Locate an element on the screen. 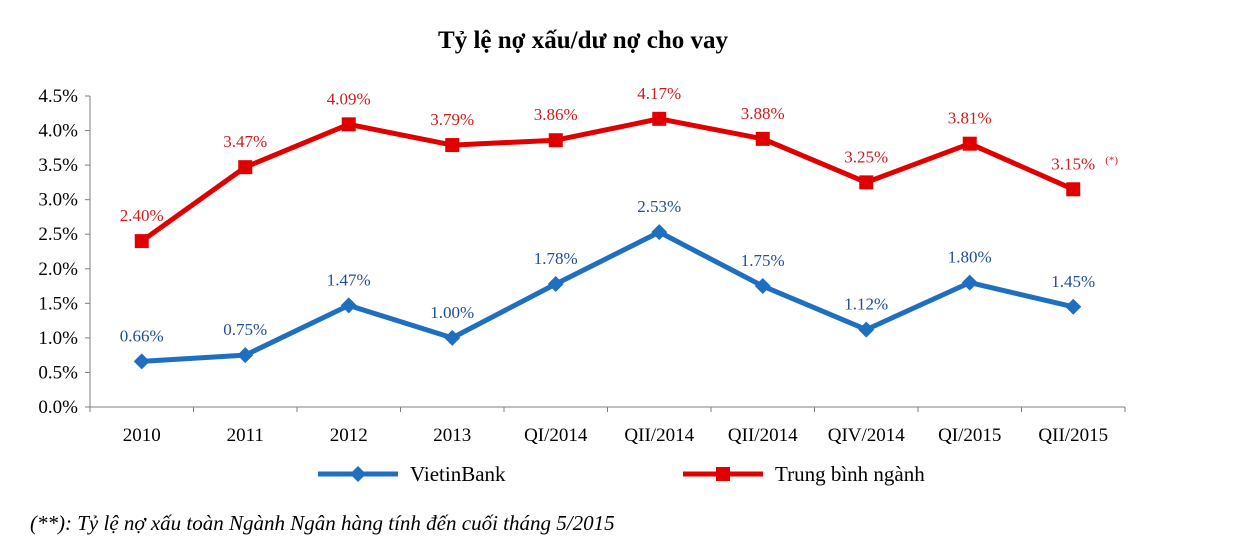  vietinbank-data-label: 1.00% is located at coordinates (452, 312).